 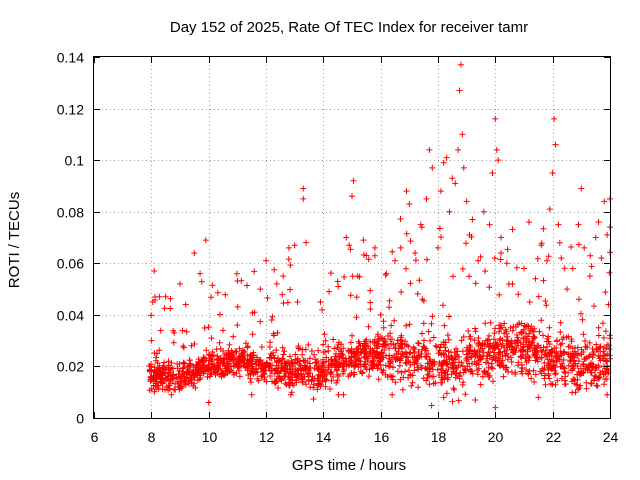 I want to click on y-axis-label: ROTI / TECUs, so click(x=14, y=240).